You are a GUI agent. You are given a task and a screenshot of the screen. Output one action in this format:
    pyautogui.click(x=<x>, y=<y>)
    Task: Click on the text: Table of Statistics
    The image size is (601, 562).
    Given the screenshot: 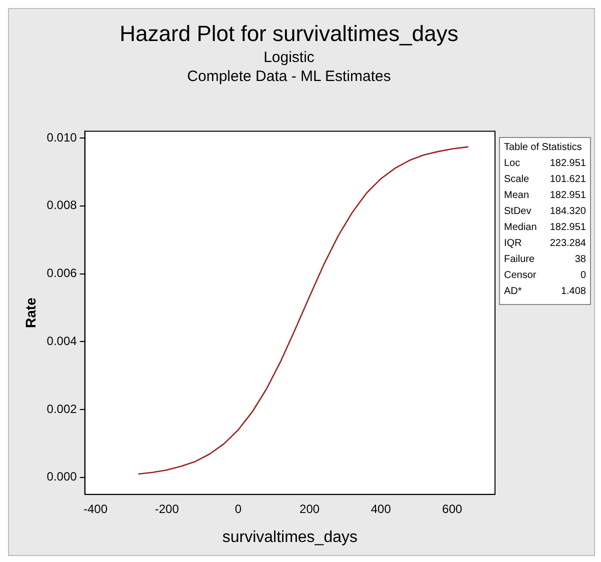 What is the action you would take?
    pyautogui.click(x=543, y=147)
    